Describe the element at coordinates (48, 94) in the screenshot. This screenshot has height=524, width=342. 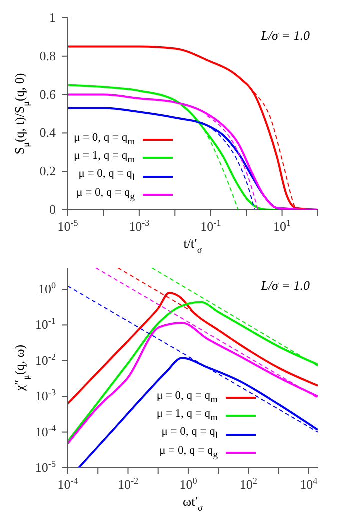
I see `y-tick-label: 0.6` at that location.